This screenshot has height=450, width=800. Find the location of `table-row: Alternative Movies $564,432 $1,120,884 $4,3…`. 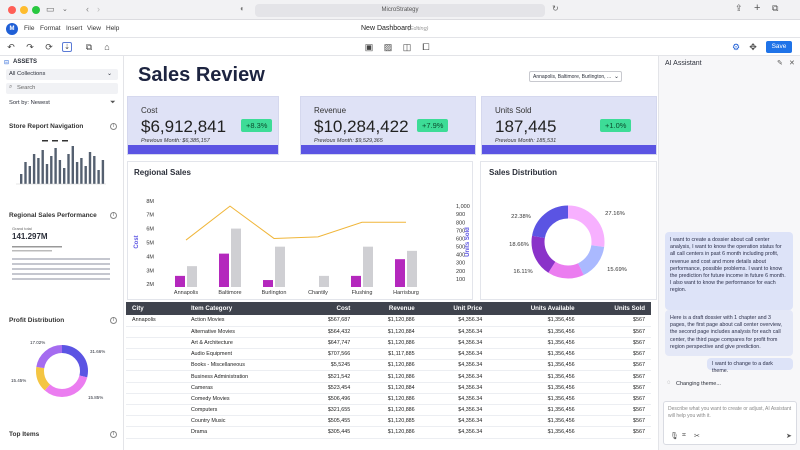

table-row: Alternative Movies $564,432 $1,120,884 $4,3… is located at coordinates (388, 332).